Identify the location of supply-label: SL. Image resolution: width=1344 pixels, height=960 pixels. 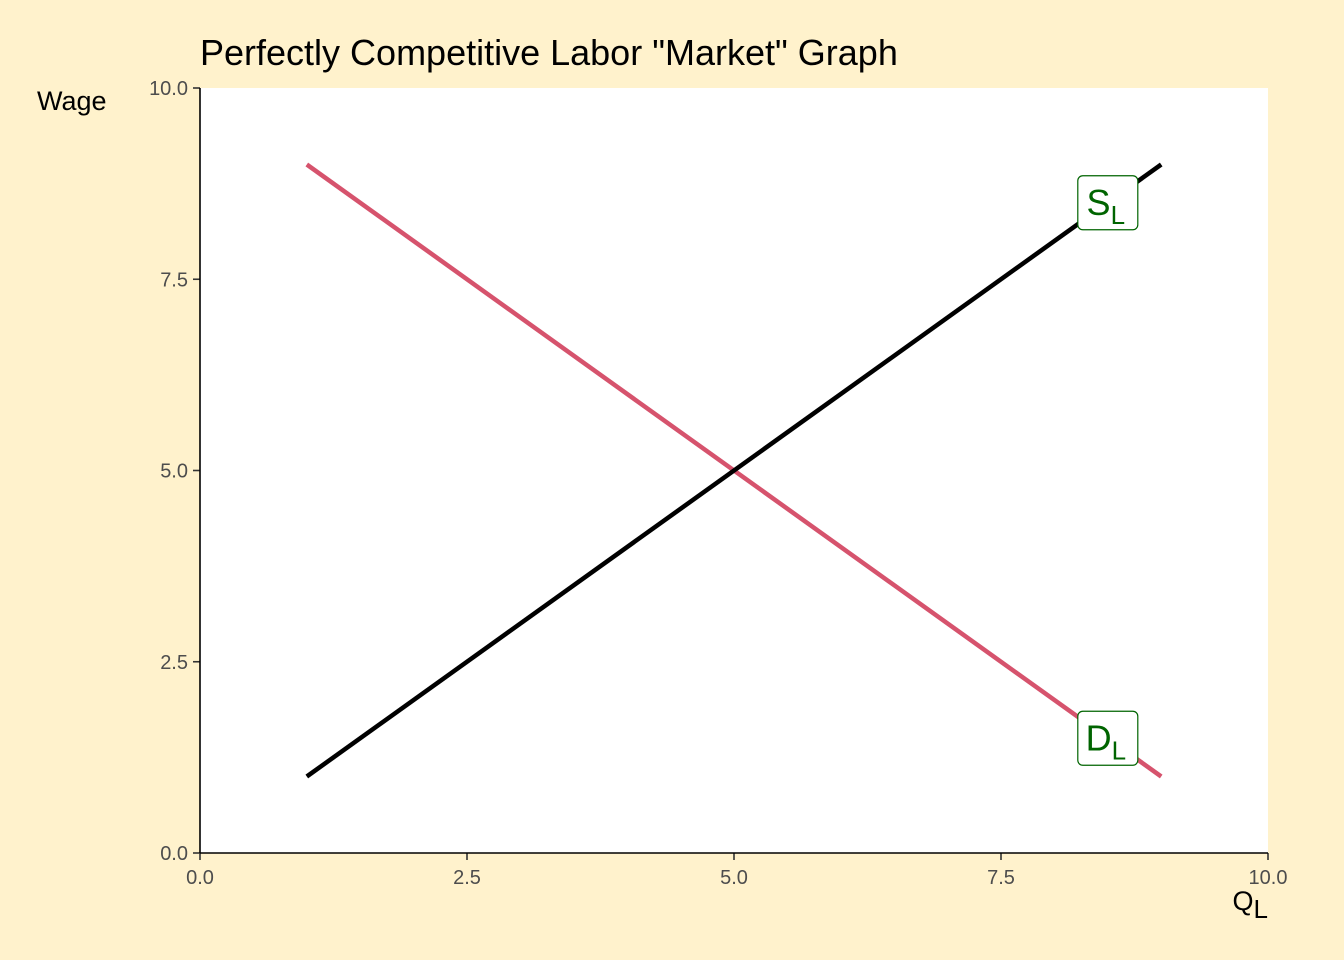
(1108, 203).